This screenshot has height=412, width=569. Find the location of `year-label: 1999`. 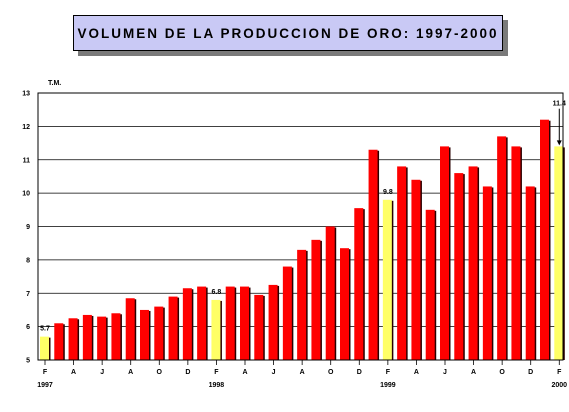

year-label: 1999 is located at coordinates (388, 385).